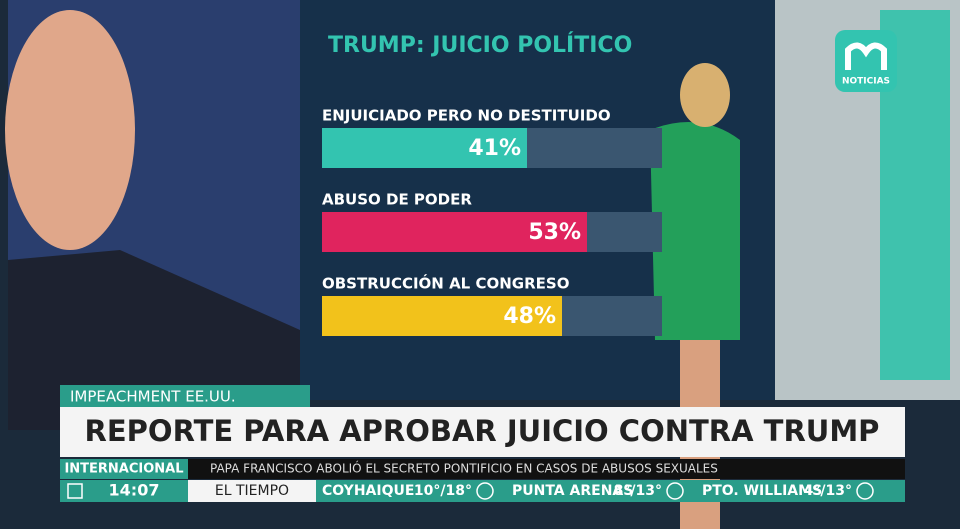  What do you see at coordinates (134, 490) in the screenshot?
I see `time: 14:07` at bounding box center [134, 490].